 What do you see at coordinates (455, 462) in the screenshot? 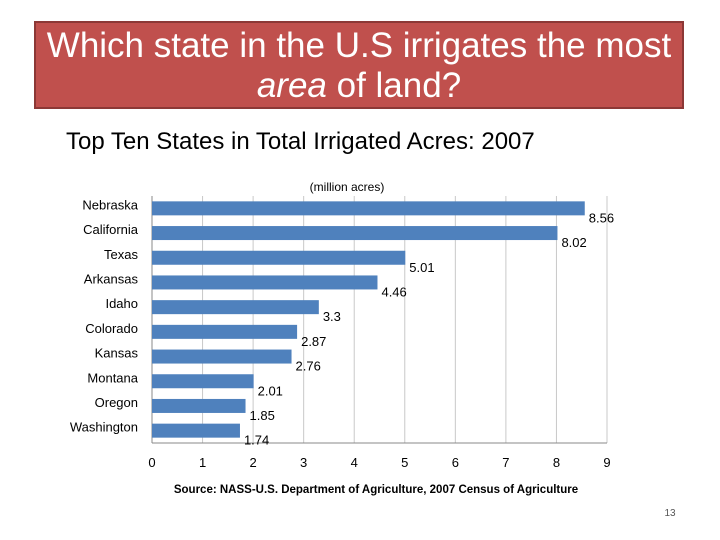
I see `x-tick-label: 6` at bounding box center [455, 462].